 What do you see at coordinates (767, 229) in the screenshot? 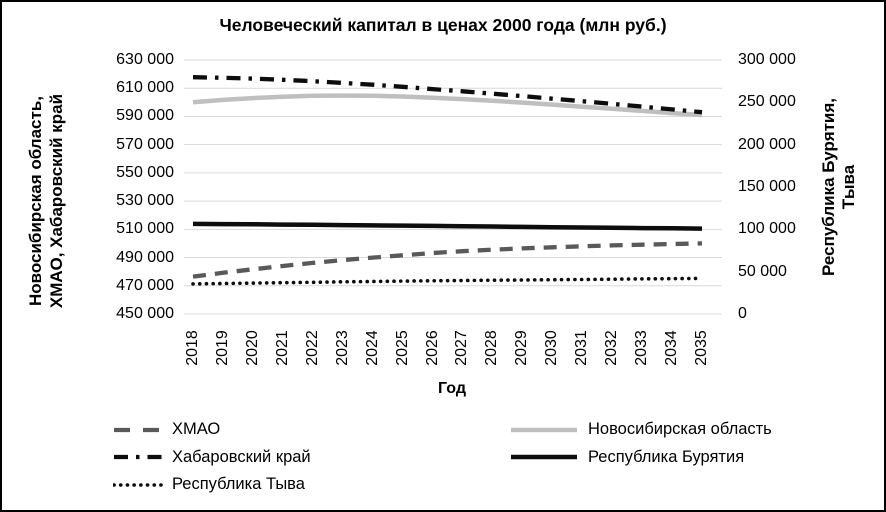
I see `right-axis-tick: 100 000` at bounding box center [767, 229].